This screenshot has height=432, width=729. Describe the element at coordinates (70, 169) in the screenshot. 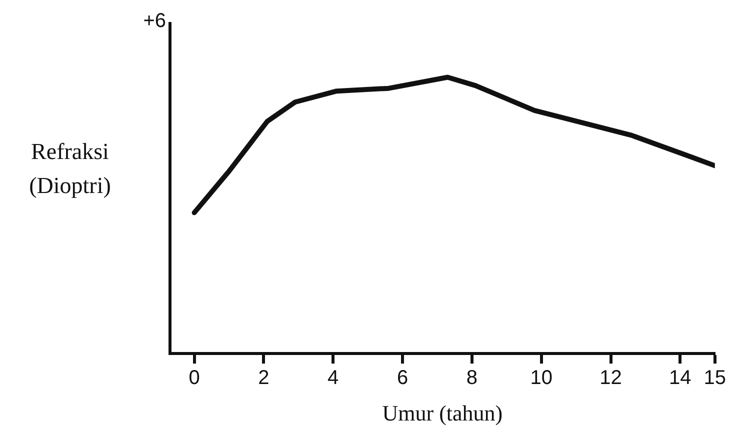

I see `y-axis-title: Refraksi (Dioptri)` at that location.